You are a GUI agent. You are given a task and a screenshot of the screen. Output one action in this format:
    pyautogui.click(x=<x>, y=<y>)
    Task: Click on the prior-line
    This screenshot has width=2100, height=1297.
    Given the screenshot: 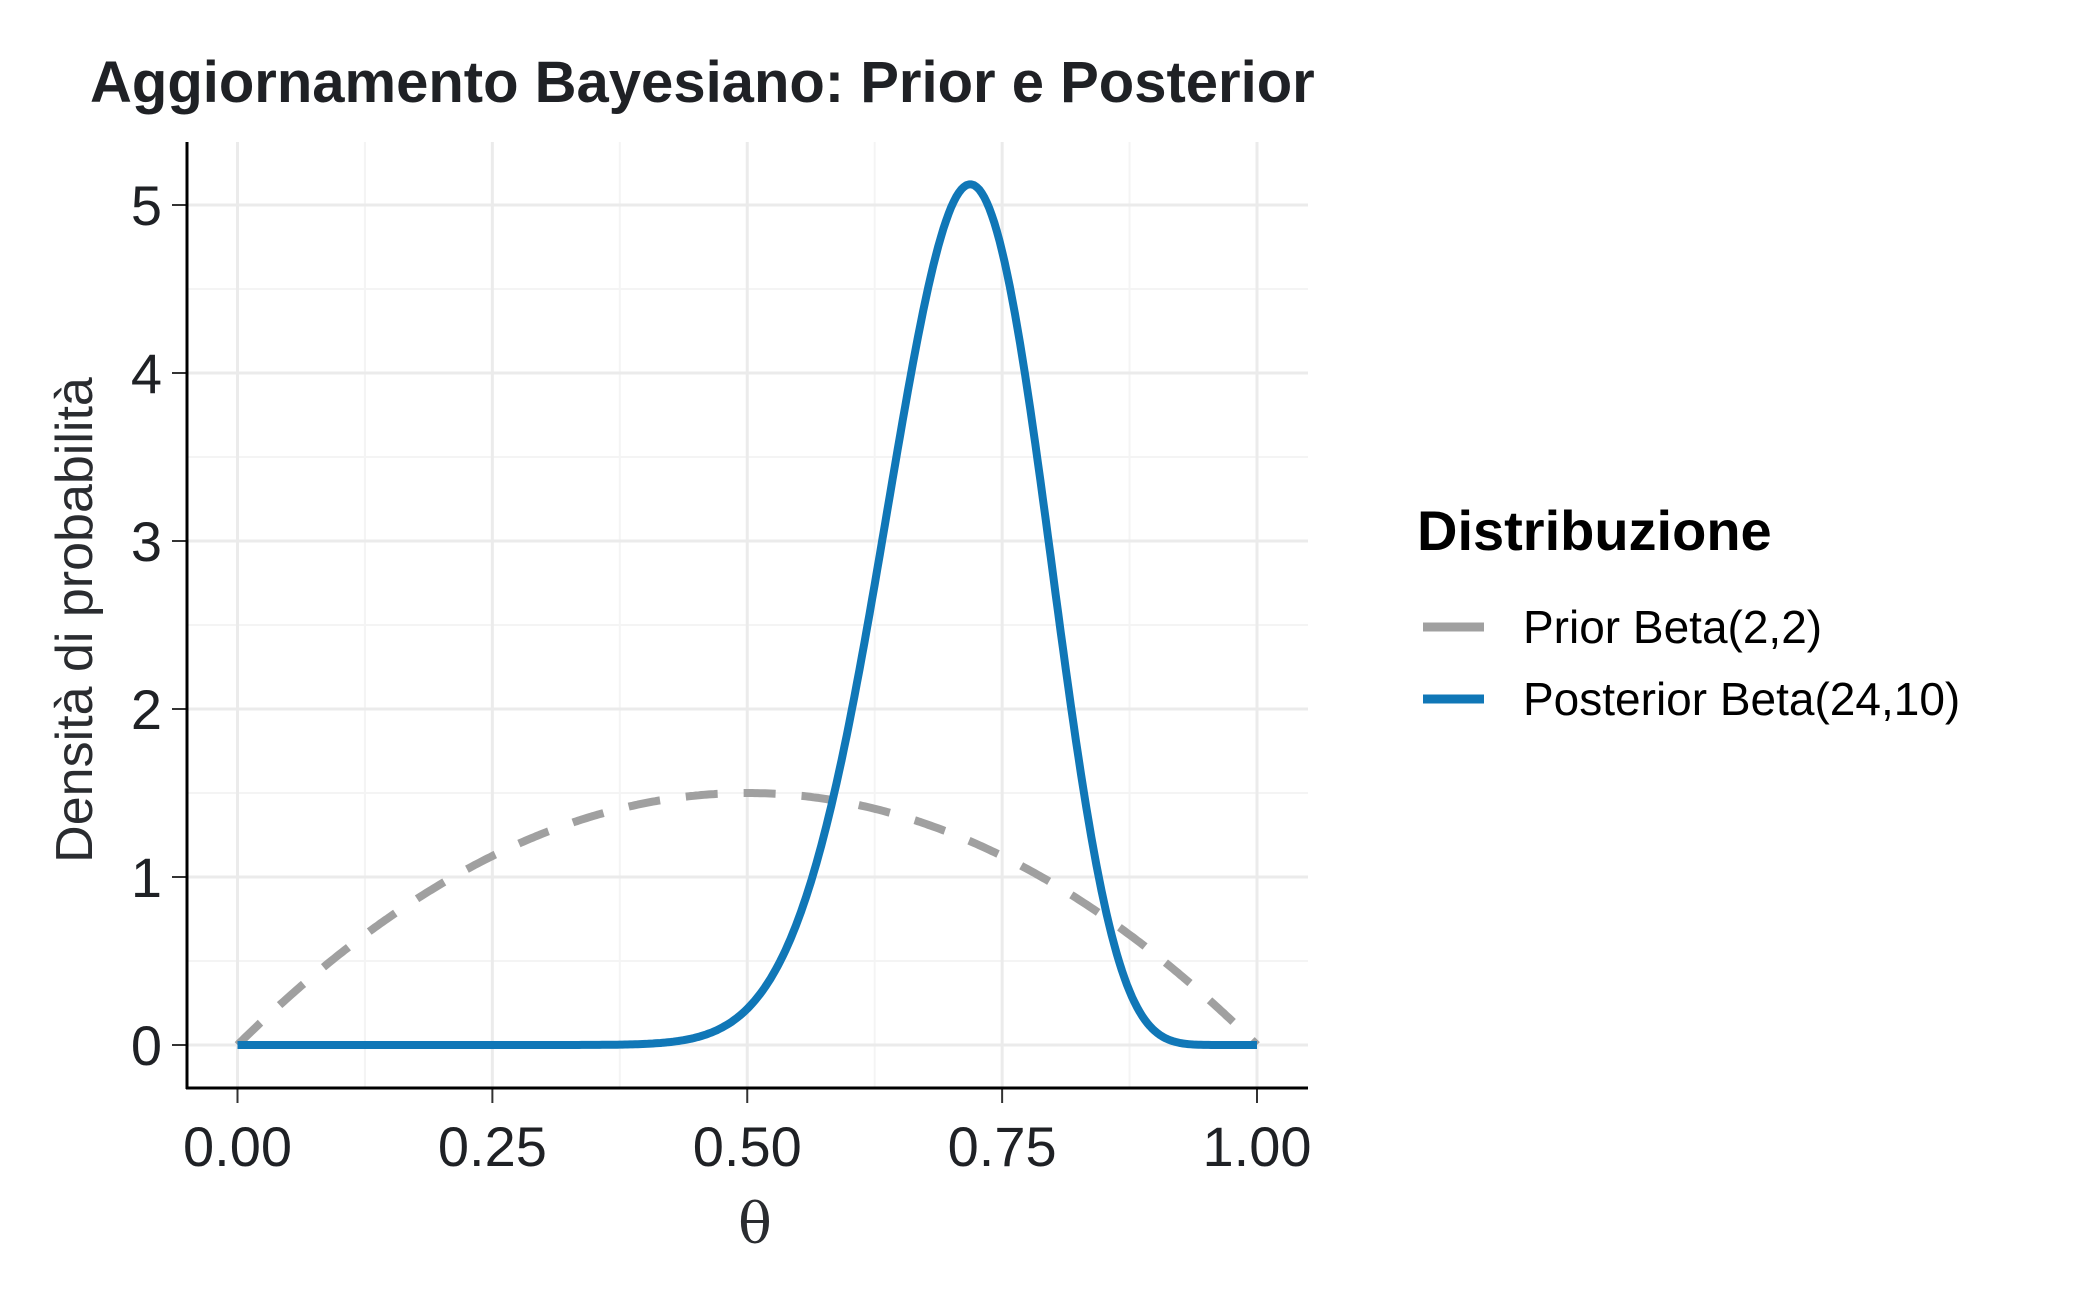 What is the action you would take?
    pyautogui.click(x=747, y=918)
    